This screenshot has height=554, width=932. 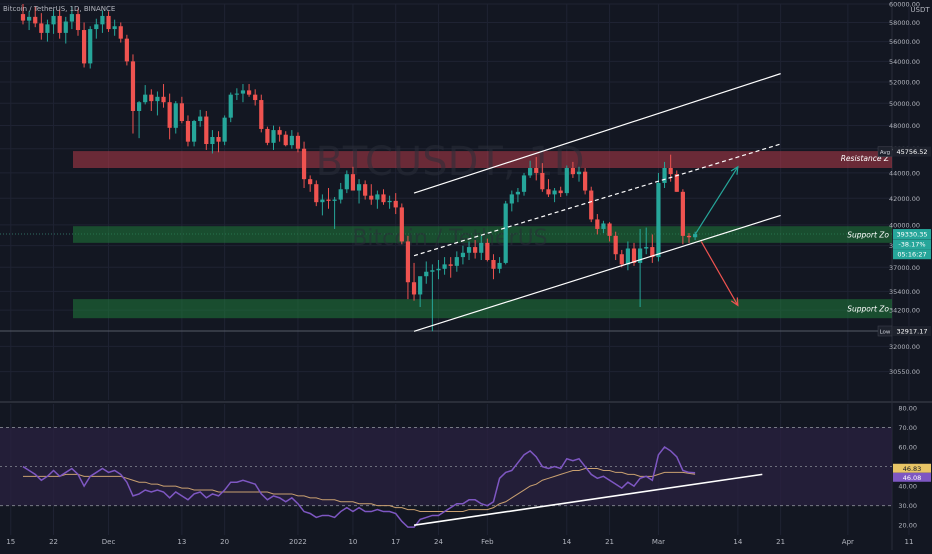 What do you see at coordinates (658, 542) in the screenshot?
I see `date-tick-label: Mar` at bounding box center [658, 542].